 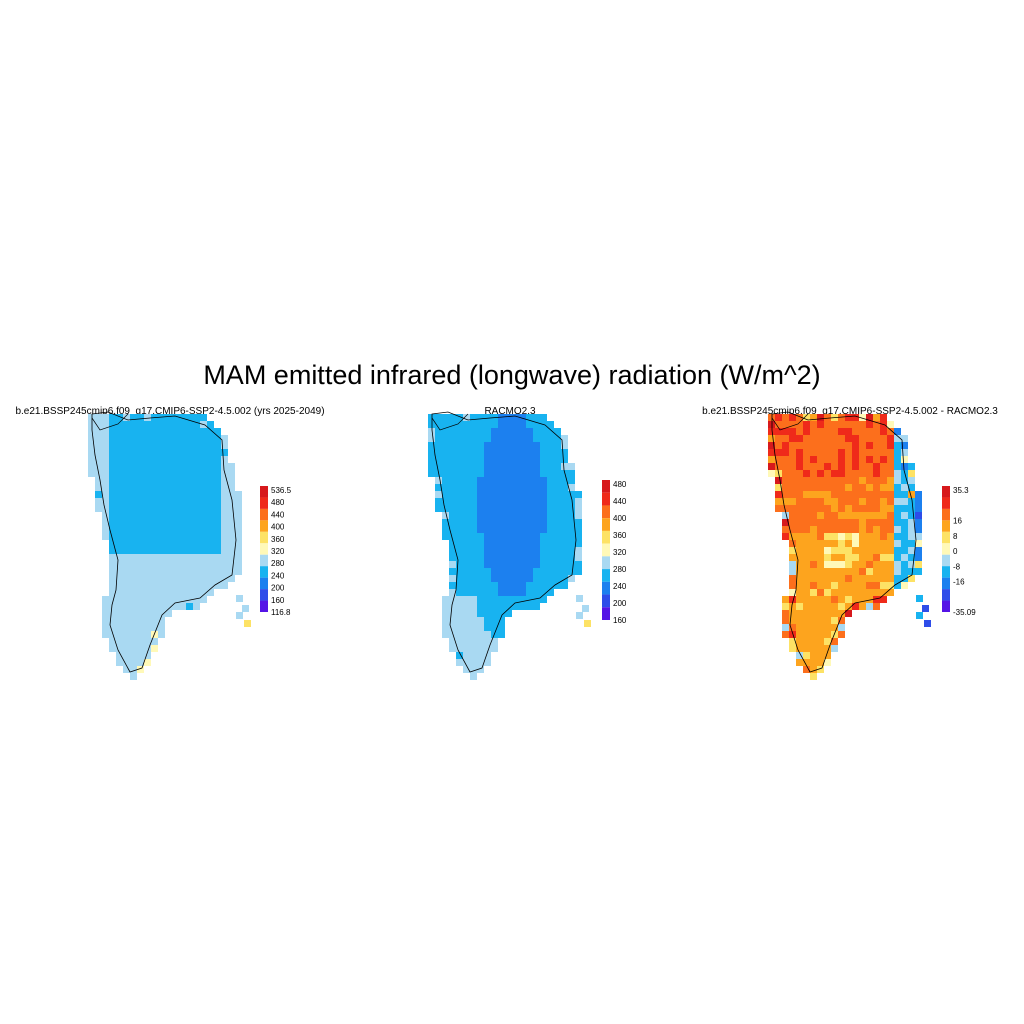 I want to click on panel-title-racmo: RACMO2.3, so click(x=510, y=411).